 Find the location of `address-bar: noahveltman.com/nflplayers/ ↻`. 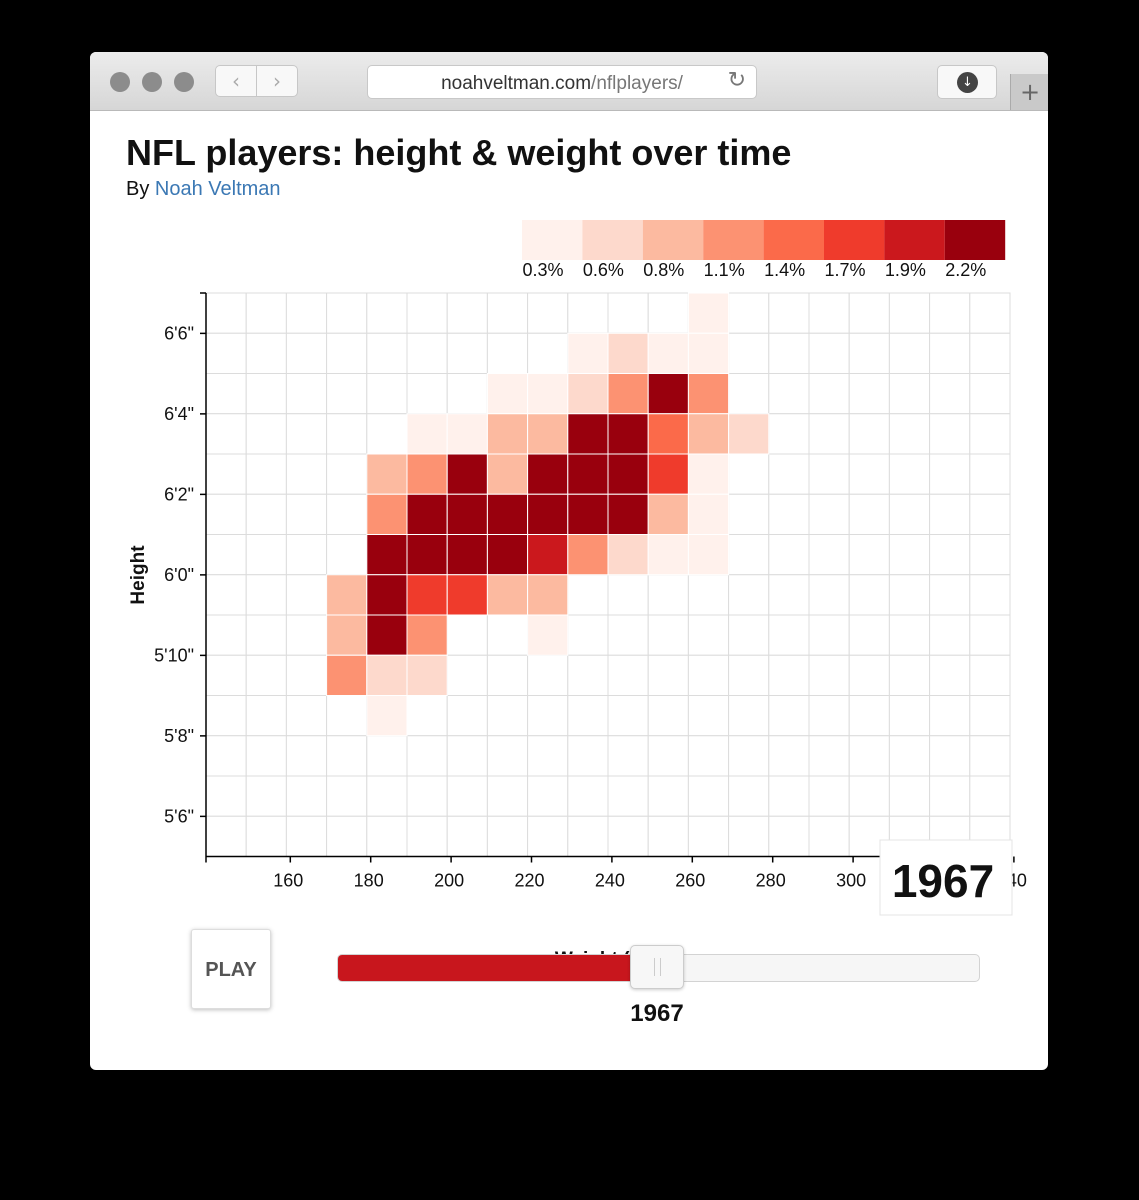

address-bar: noahveltman.com/nflplayers/ ↻ is located at coordinates (562, 82).